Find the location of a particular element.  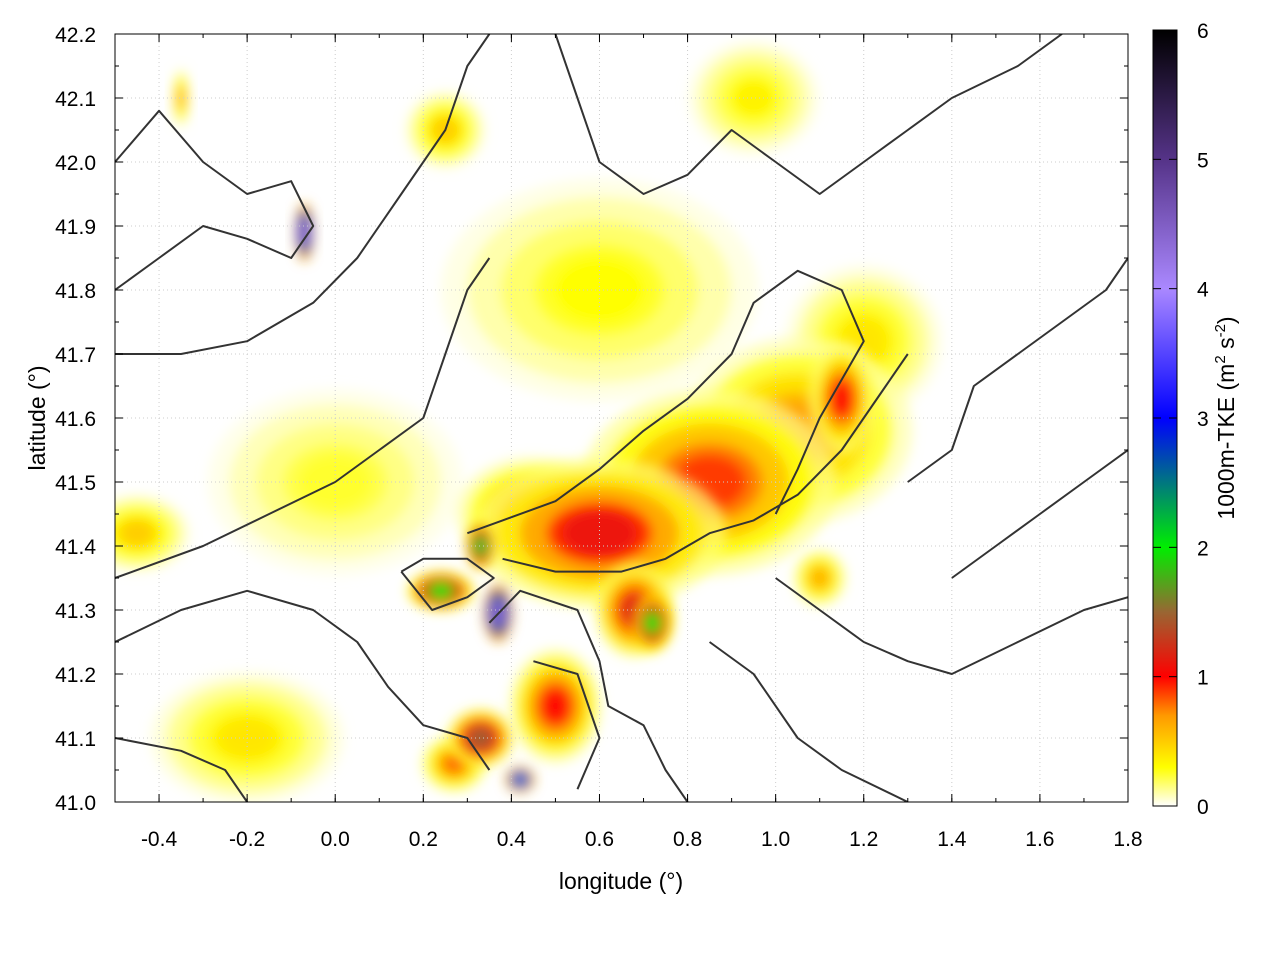

x-tick-label: 0.6 is located at coordinates (599, 839).